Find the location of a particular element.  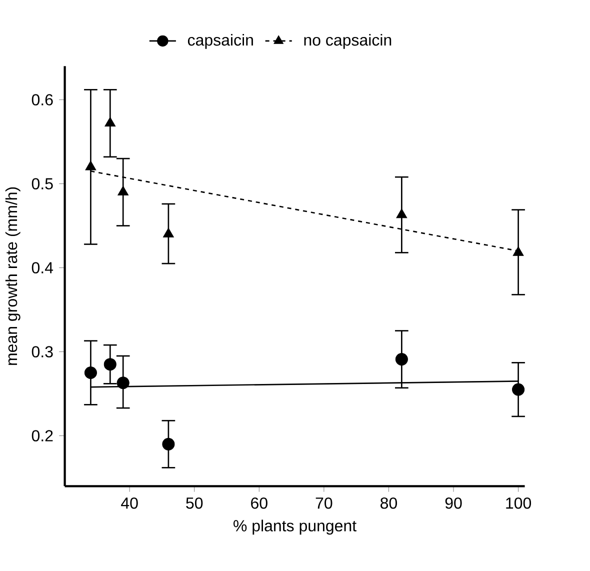

legend-label: no capsaicin is located at coordinates (348, 41).